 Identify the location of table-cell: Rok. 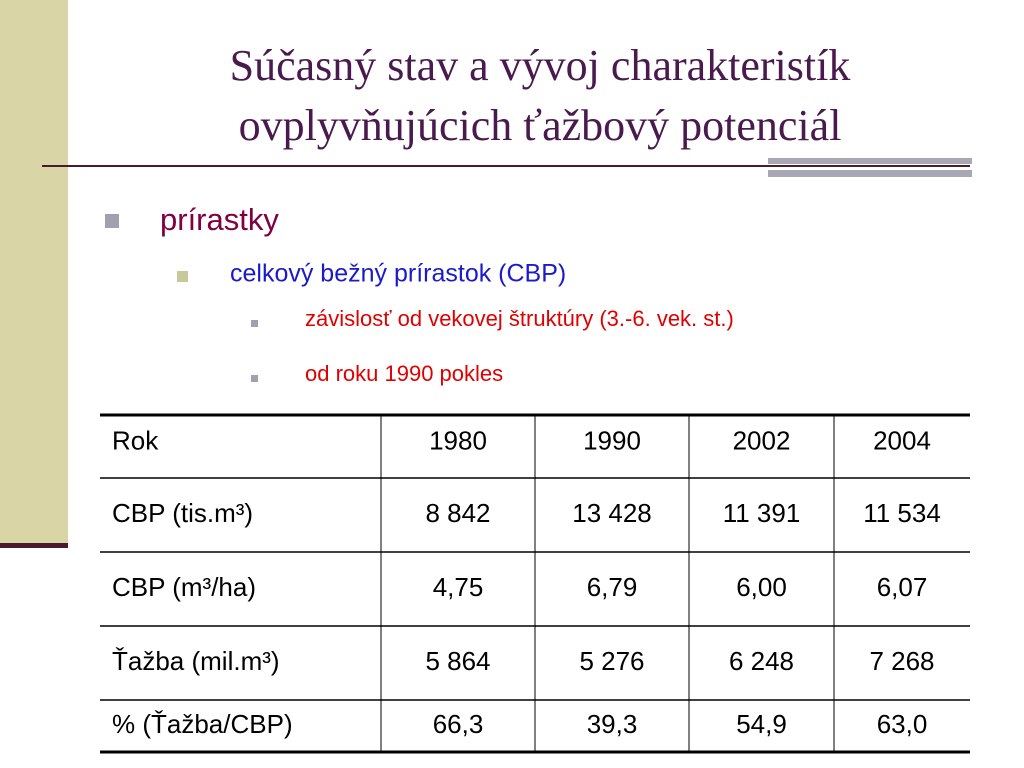
(135, 440).